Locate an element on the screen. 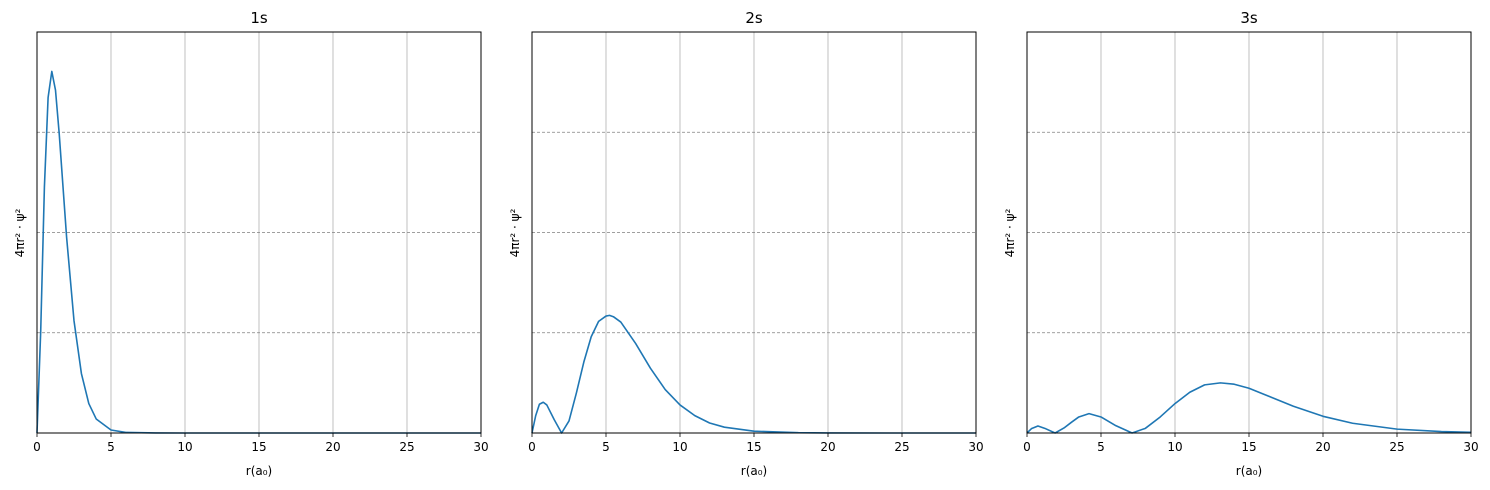  chart-title: 3s is located at coordinates (1249, 18).